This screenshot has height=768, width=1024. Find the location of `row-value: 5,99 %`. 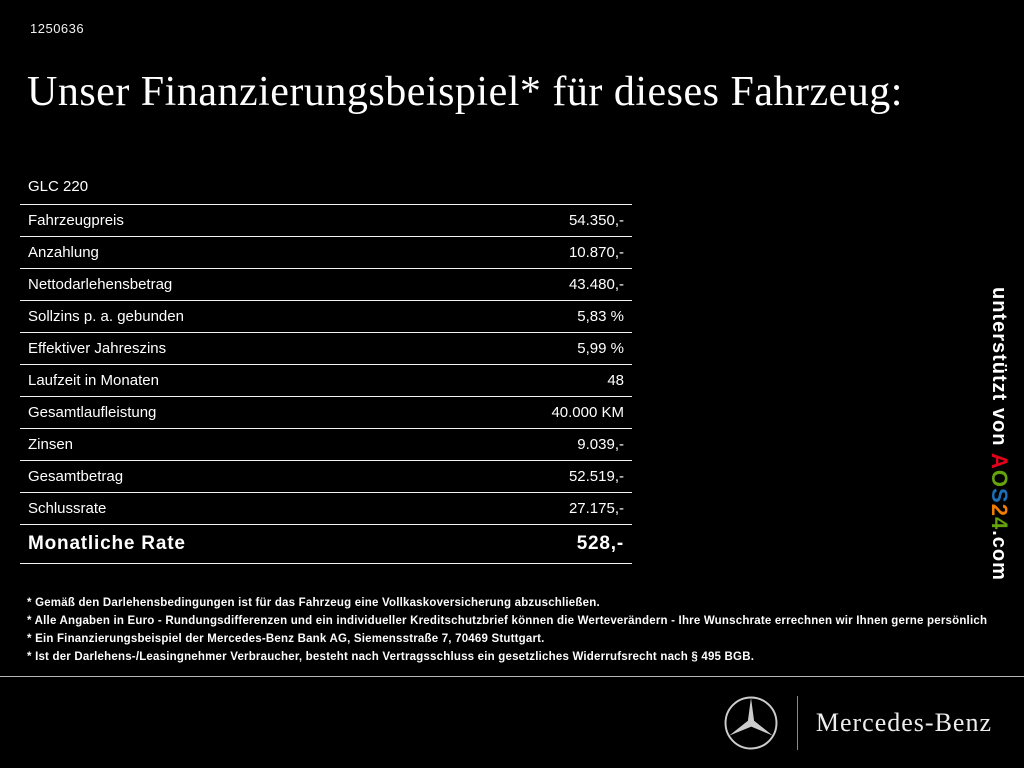

row-value: 5,99 % is located at coordinates (600, 348).